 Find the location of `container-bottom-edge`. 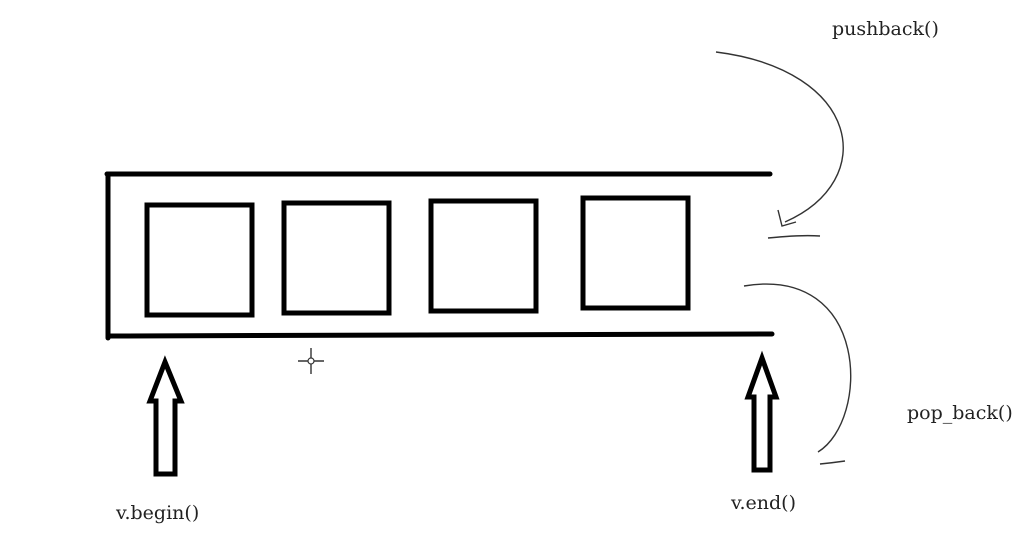

container-bottom-edge is located at coordinates (440, 335).